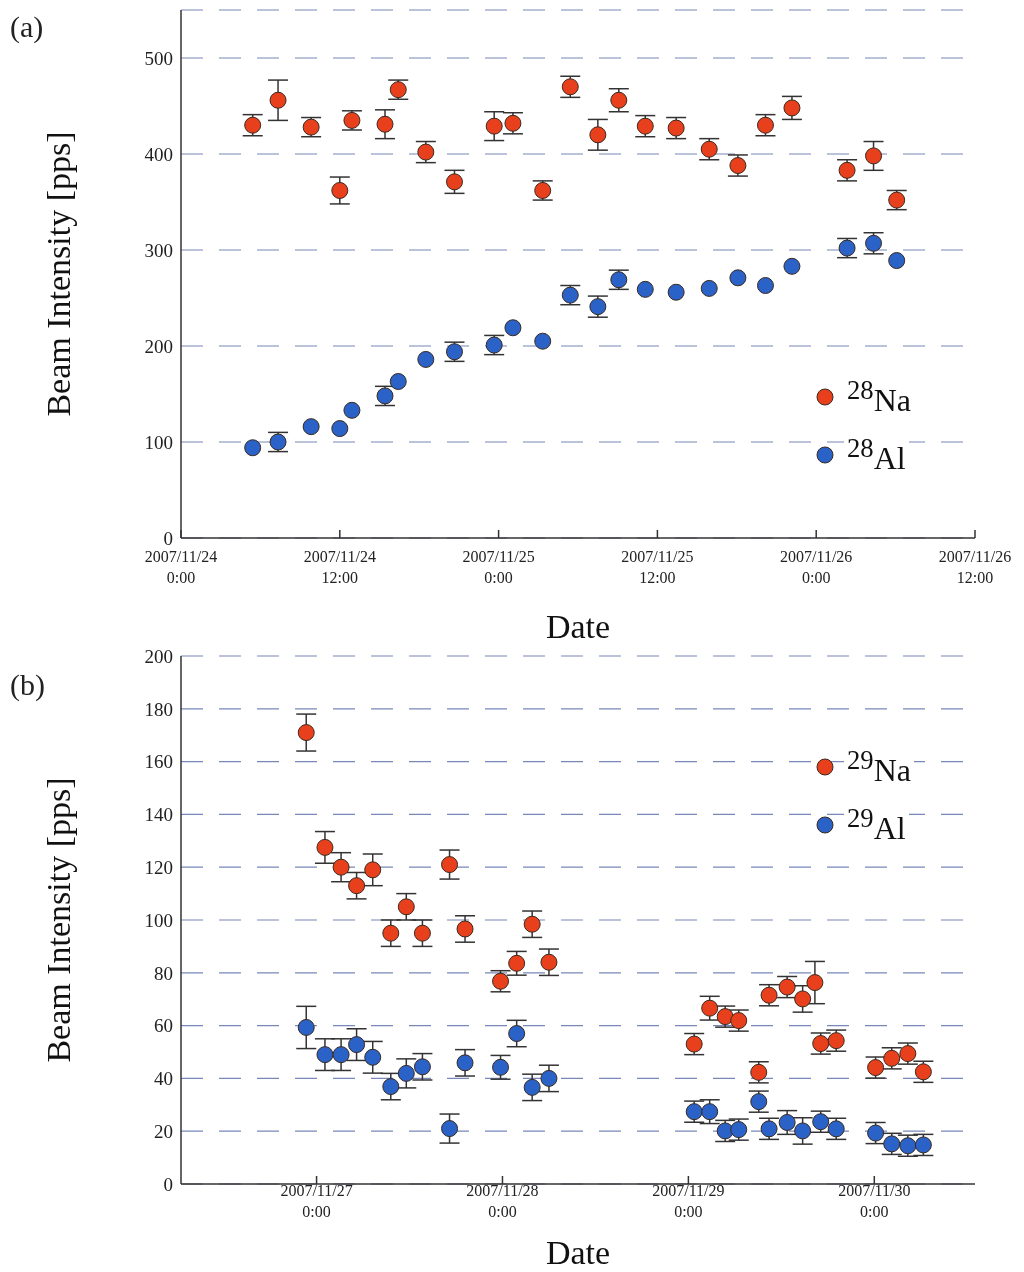  I want to click on x-tick-label: 2007/11/27 0:00, so click(316, 1201).